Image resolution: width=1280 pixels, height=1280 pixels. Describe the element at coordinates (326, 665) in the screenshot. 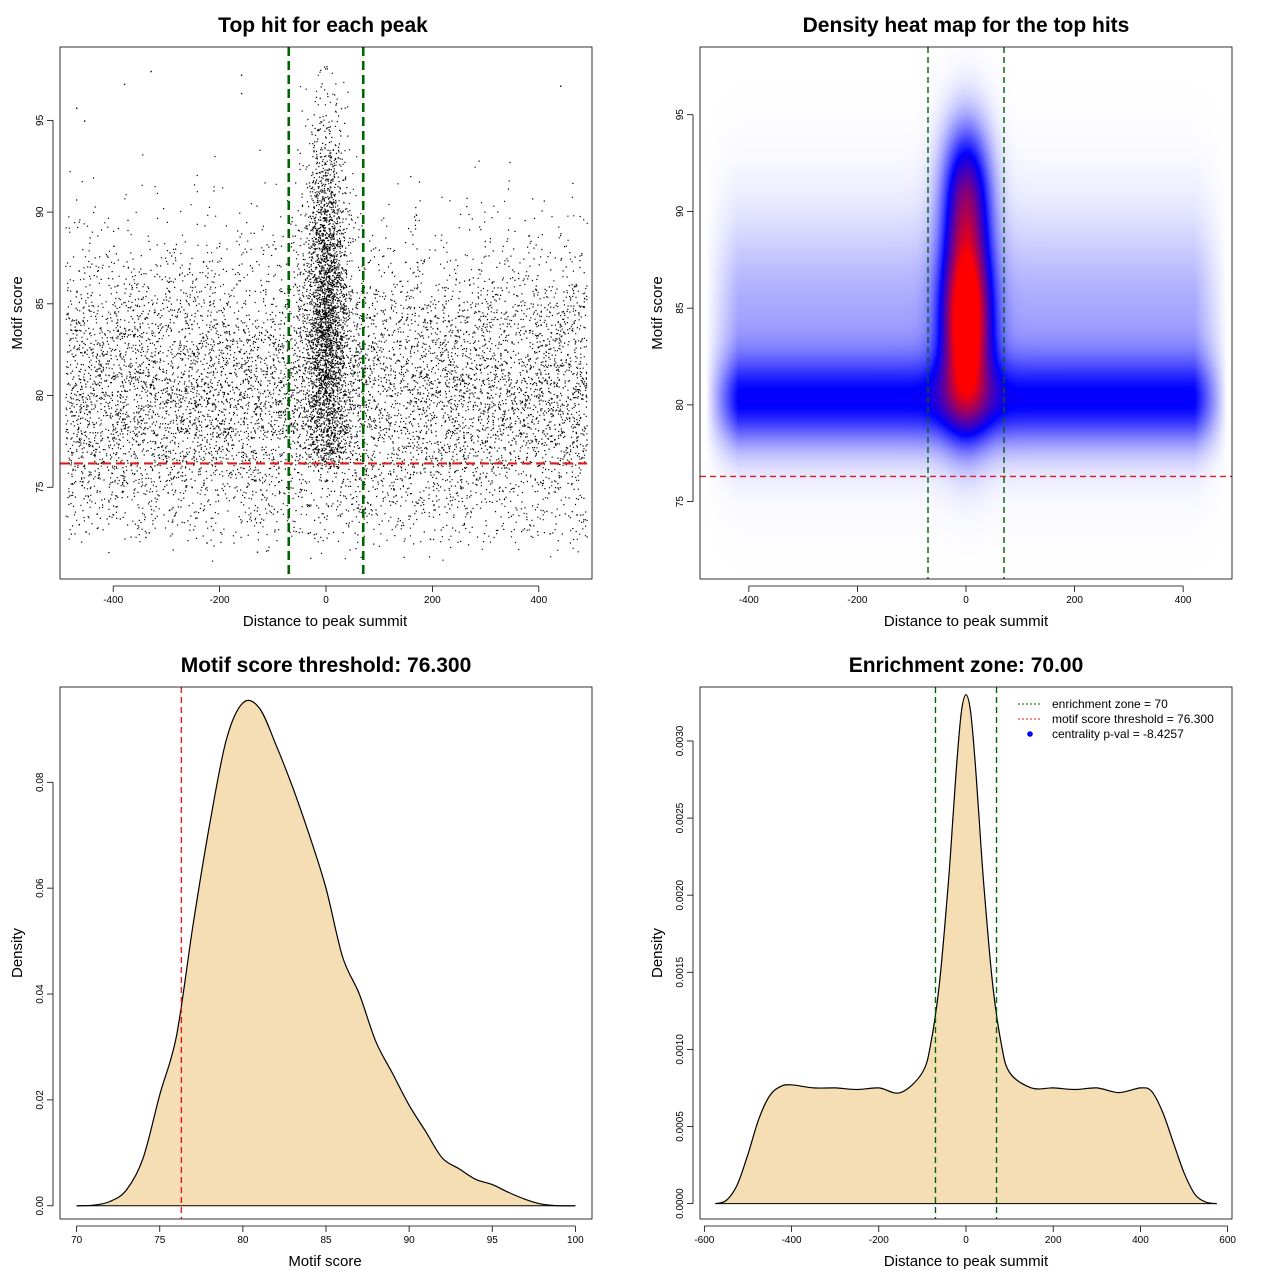

I see `score-density-title: Motif score threshold: 76.300` at that location.